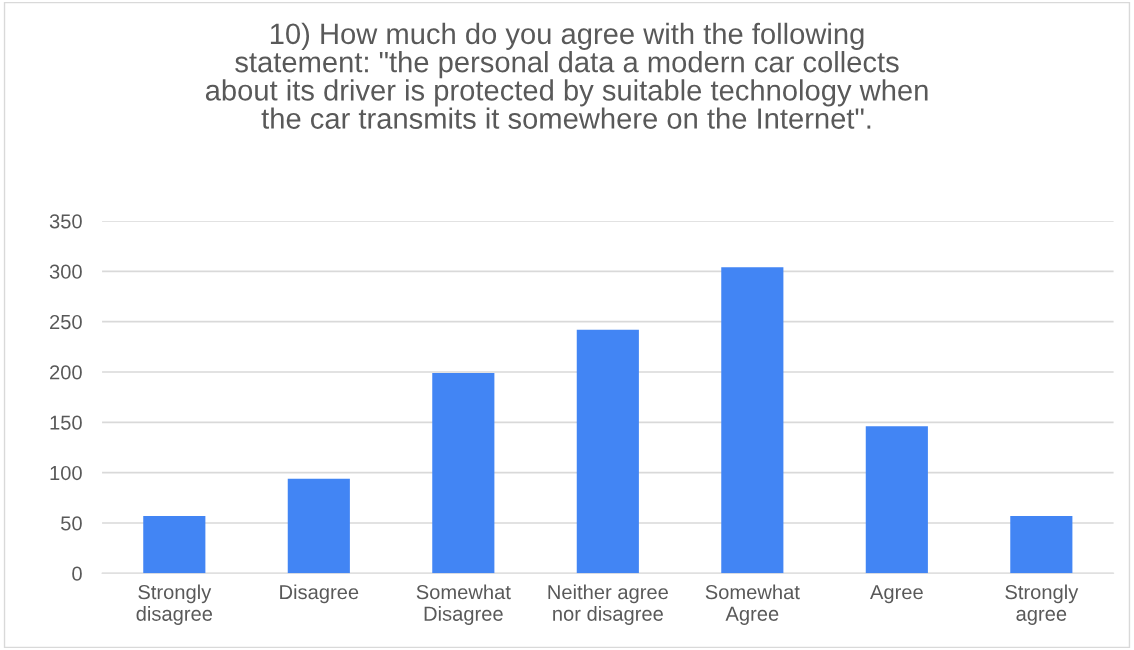 The width and height of the screenshot is (1134, 650). Describe the element at coordinates (65, 271) in the screenshot. I see `y-tick-label: 300` at that location.